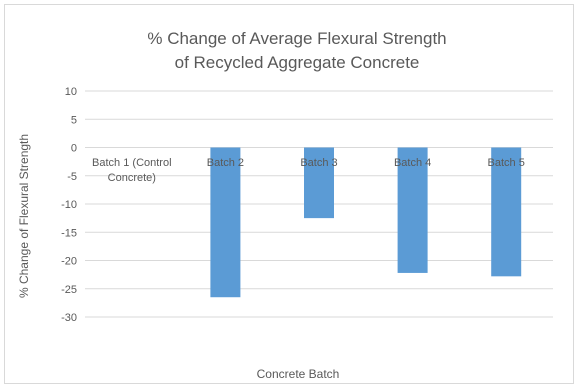 Image resolution: width=579 pixels, height=389 pixels. I want to click on chart-title-line-2: of Recycled Aggregate Concrete, so click(297, 62).